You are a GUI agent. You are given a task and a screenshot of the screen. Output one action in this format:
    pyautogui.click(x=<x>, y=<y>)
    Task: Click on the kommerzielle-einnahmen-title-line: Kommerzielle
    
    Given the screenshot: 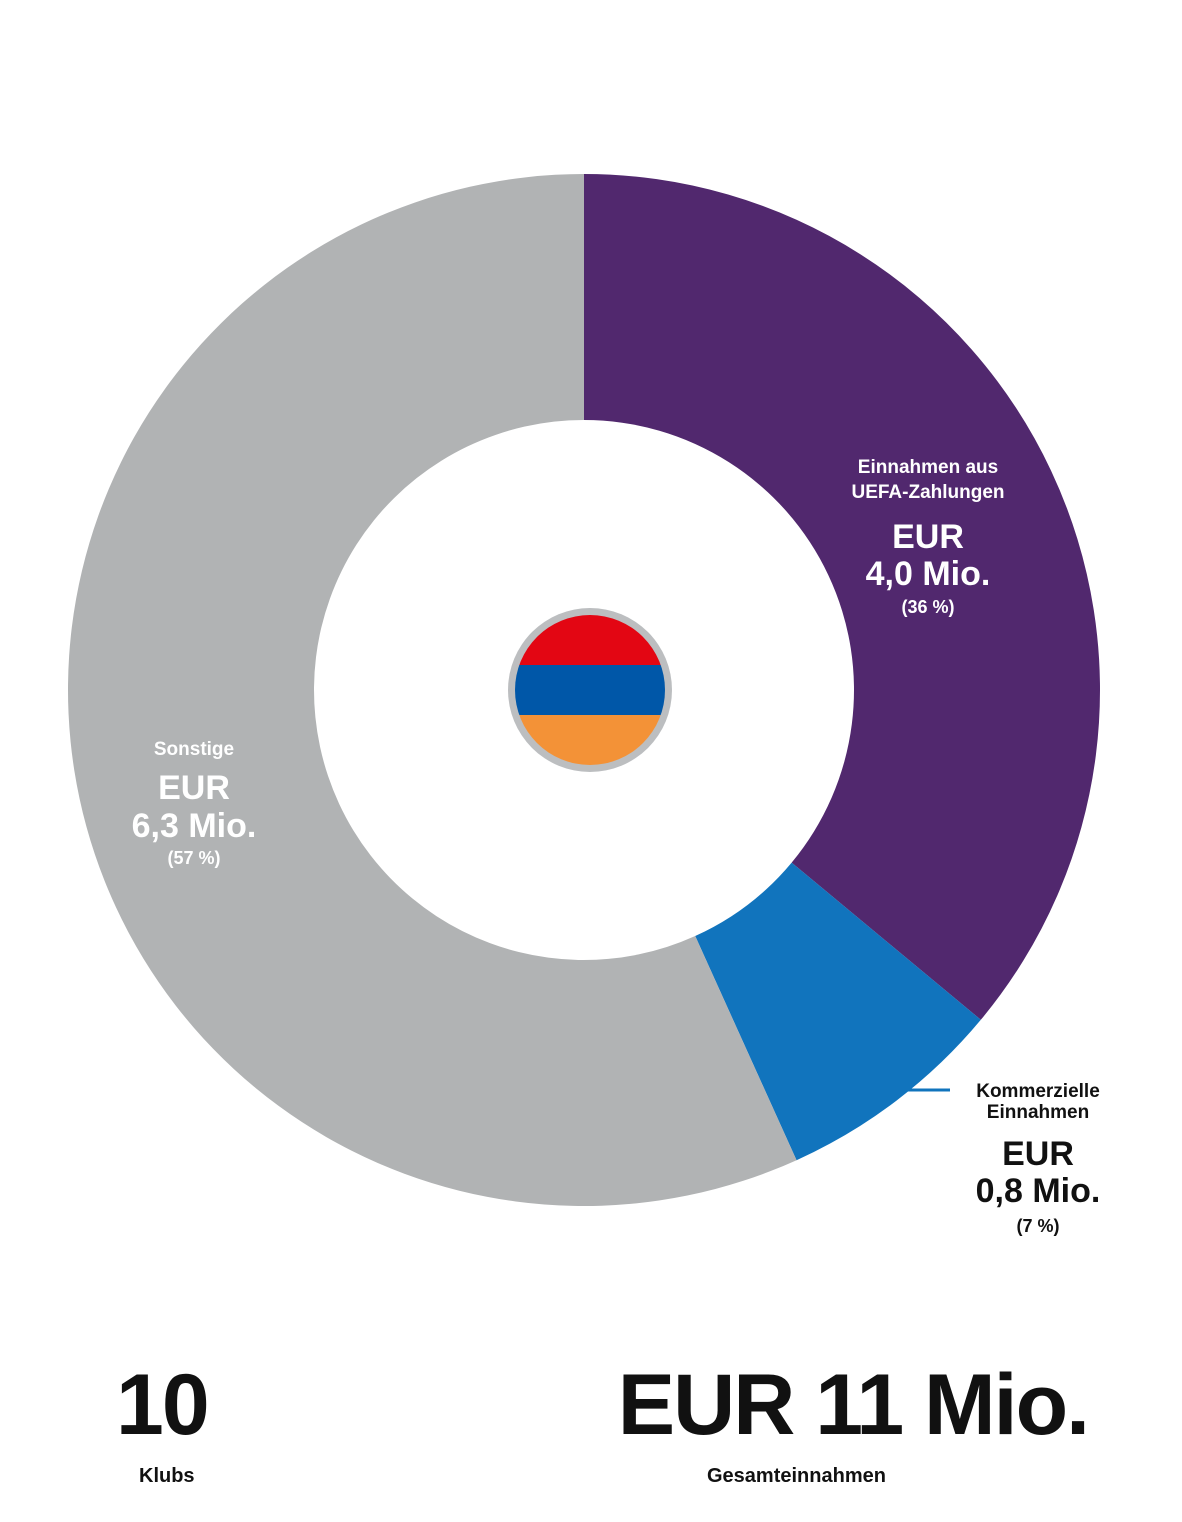 What is the action you would take?
    pyautogui.click(x=1038, y=1091)
    